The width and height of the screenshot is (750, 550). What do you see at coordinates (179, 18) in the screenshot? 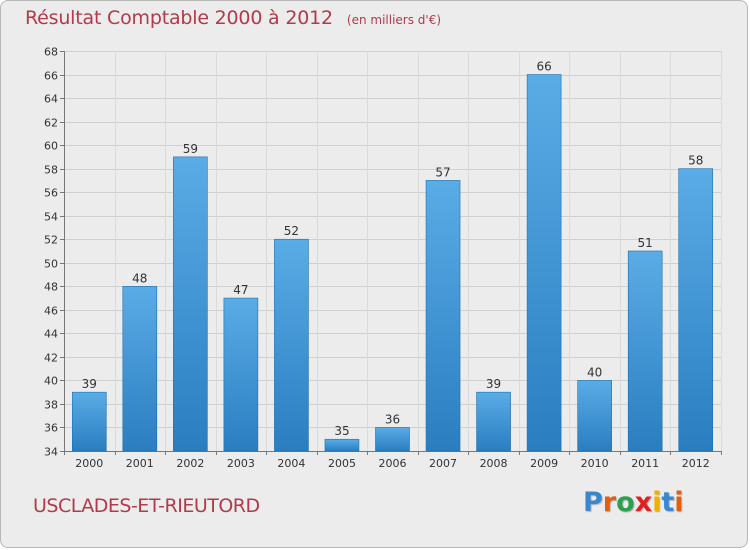
I see `chart-title: Résultat Comptable 2000 à 2012` at bounding box center [179, 18].